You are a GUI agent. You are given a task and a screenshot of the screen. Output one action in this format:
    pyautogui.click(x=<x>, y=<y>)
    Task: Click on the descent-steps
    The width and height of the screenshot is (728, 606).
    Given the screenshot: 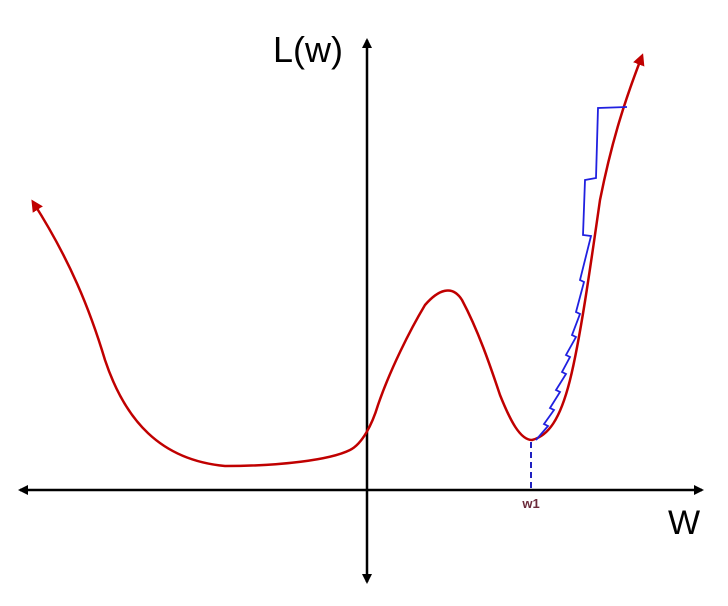 What is the action you would take?
    pyautogui.click(x=581, y=273)
    